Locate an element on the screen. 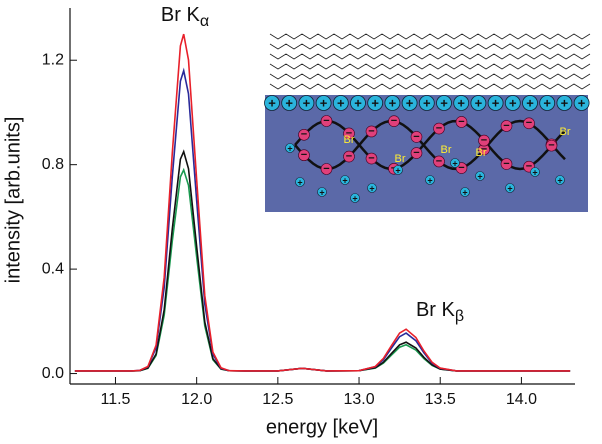  inset-bottom is located at coordinates (426, 153).